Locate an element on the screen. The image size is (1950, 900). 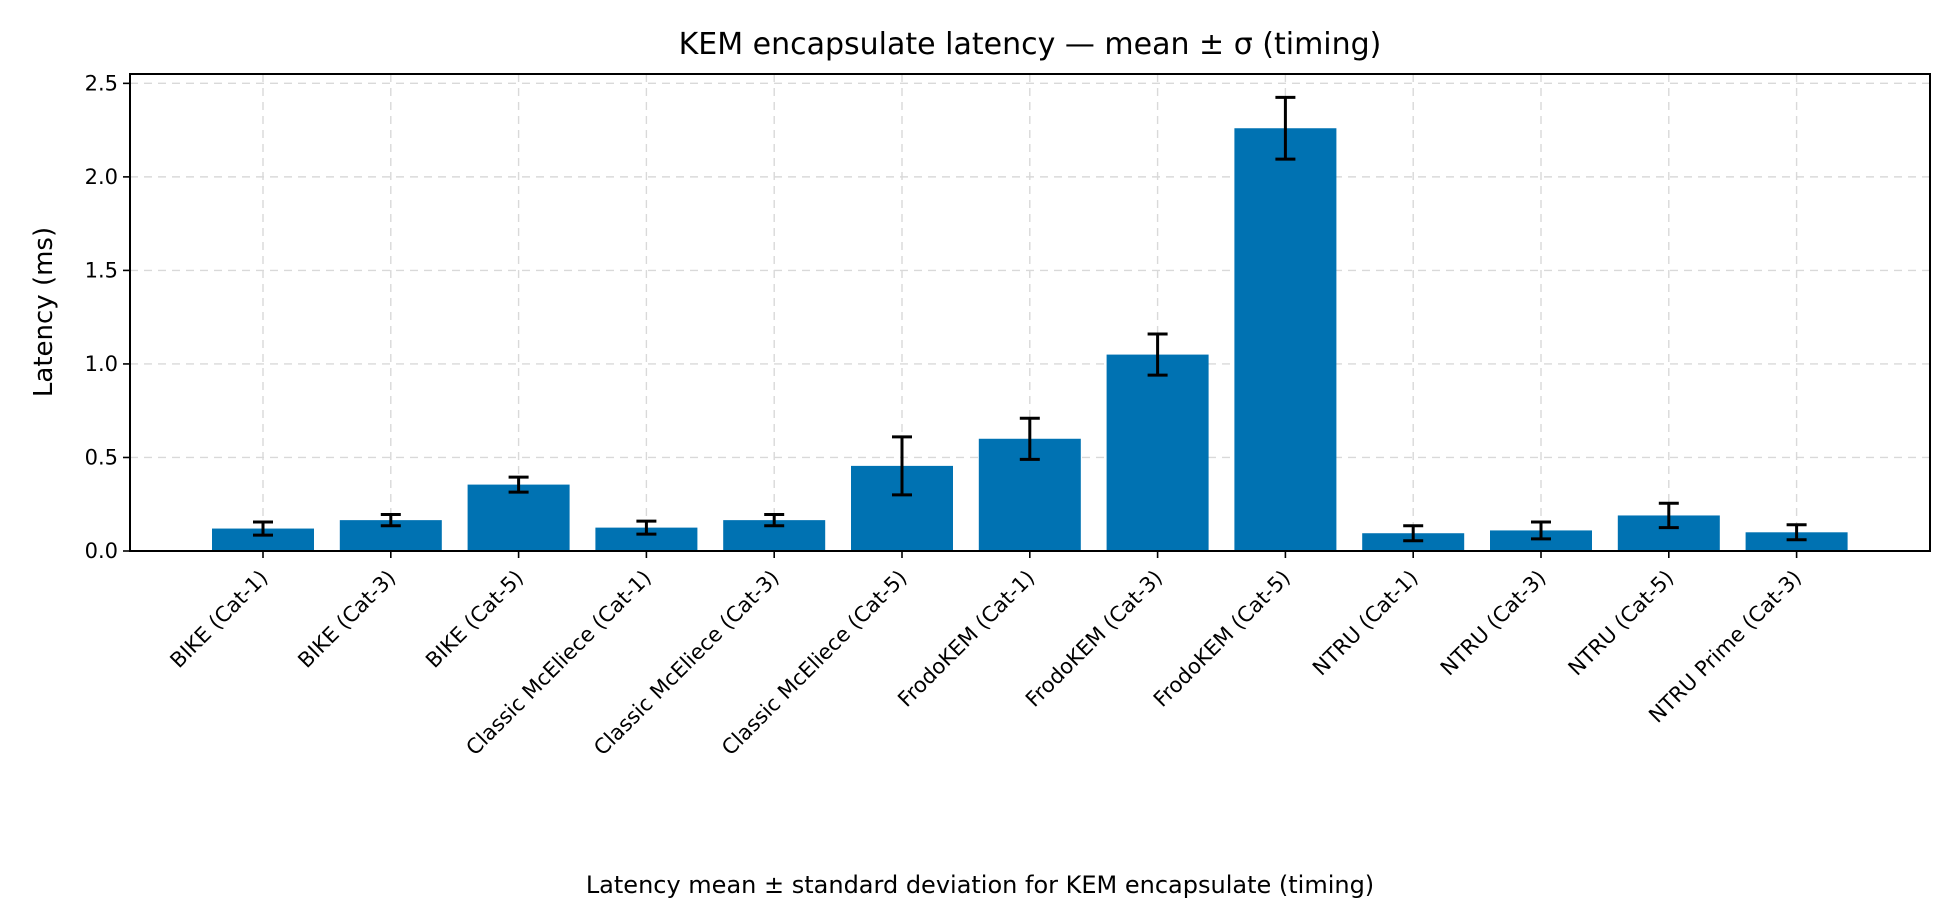
x-tick-label: FrodoKEM (Cat-5) is located at coordinates (1222, 639).